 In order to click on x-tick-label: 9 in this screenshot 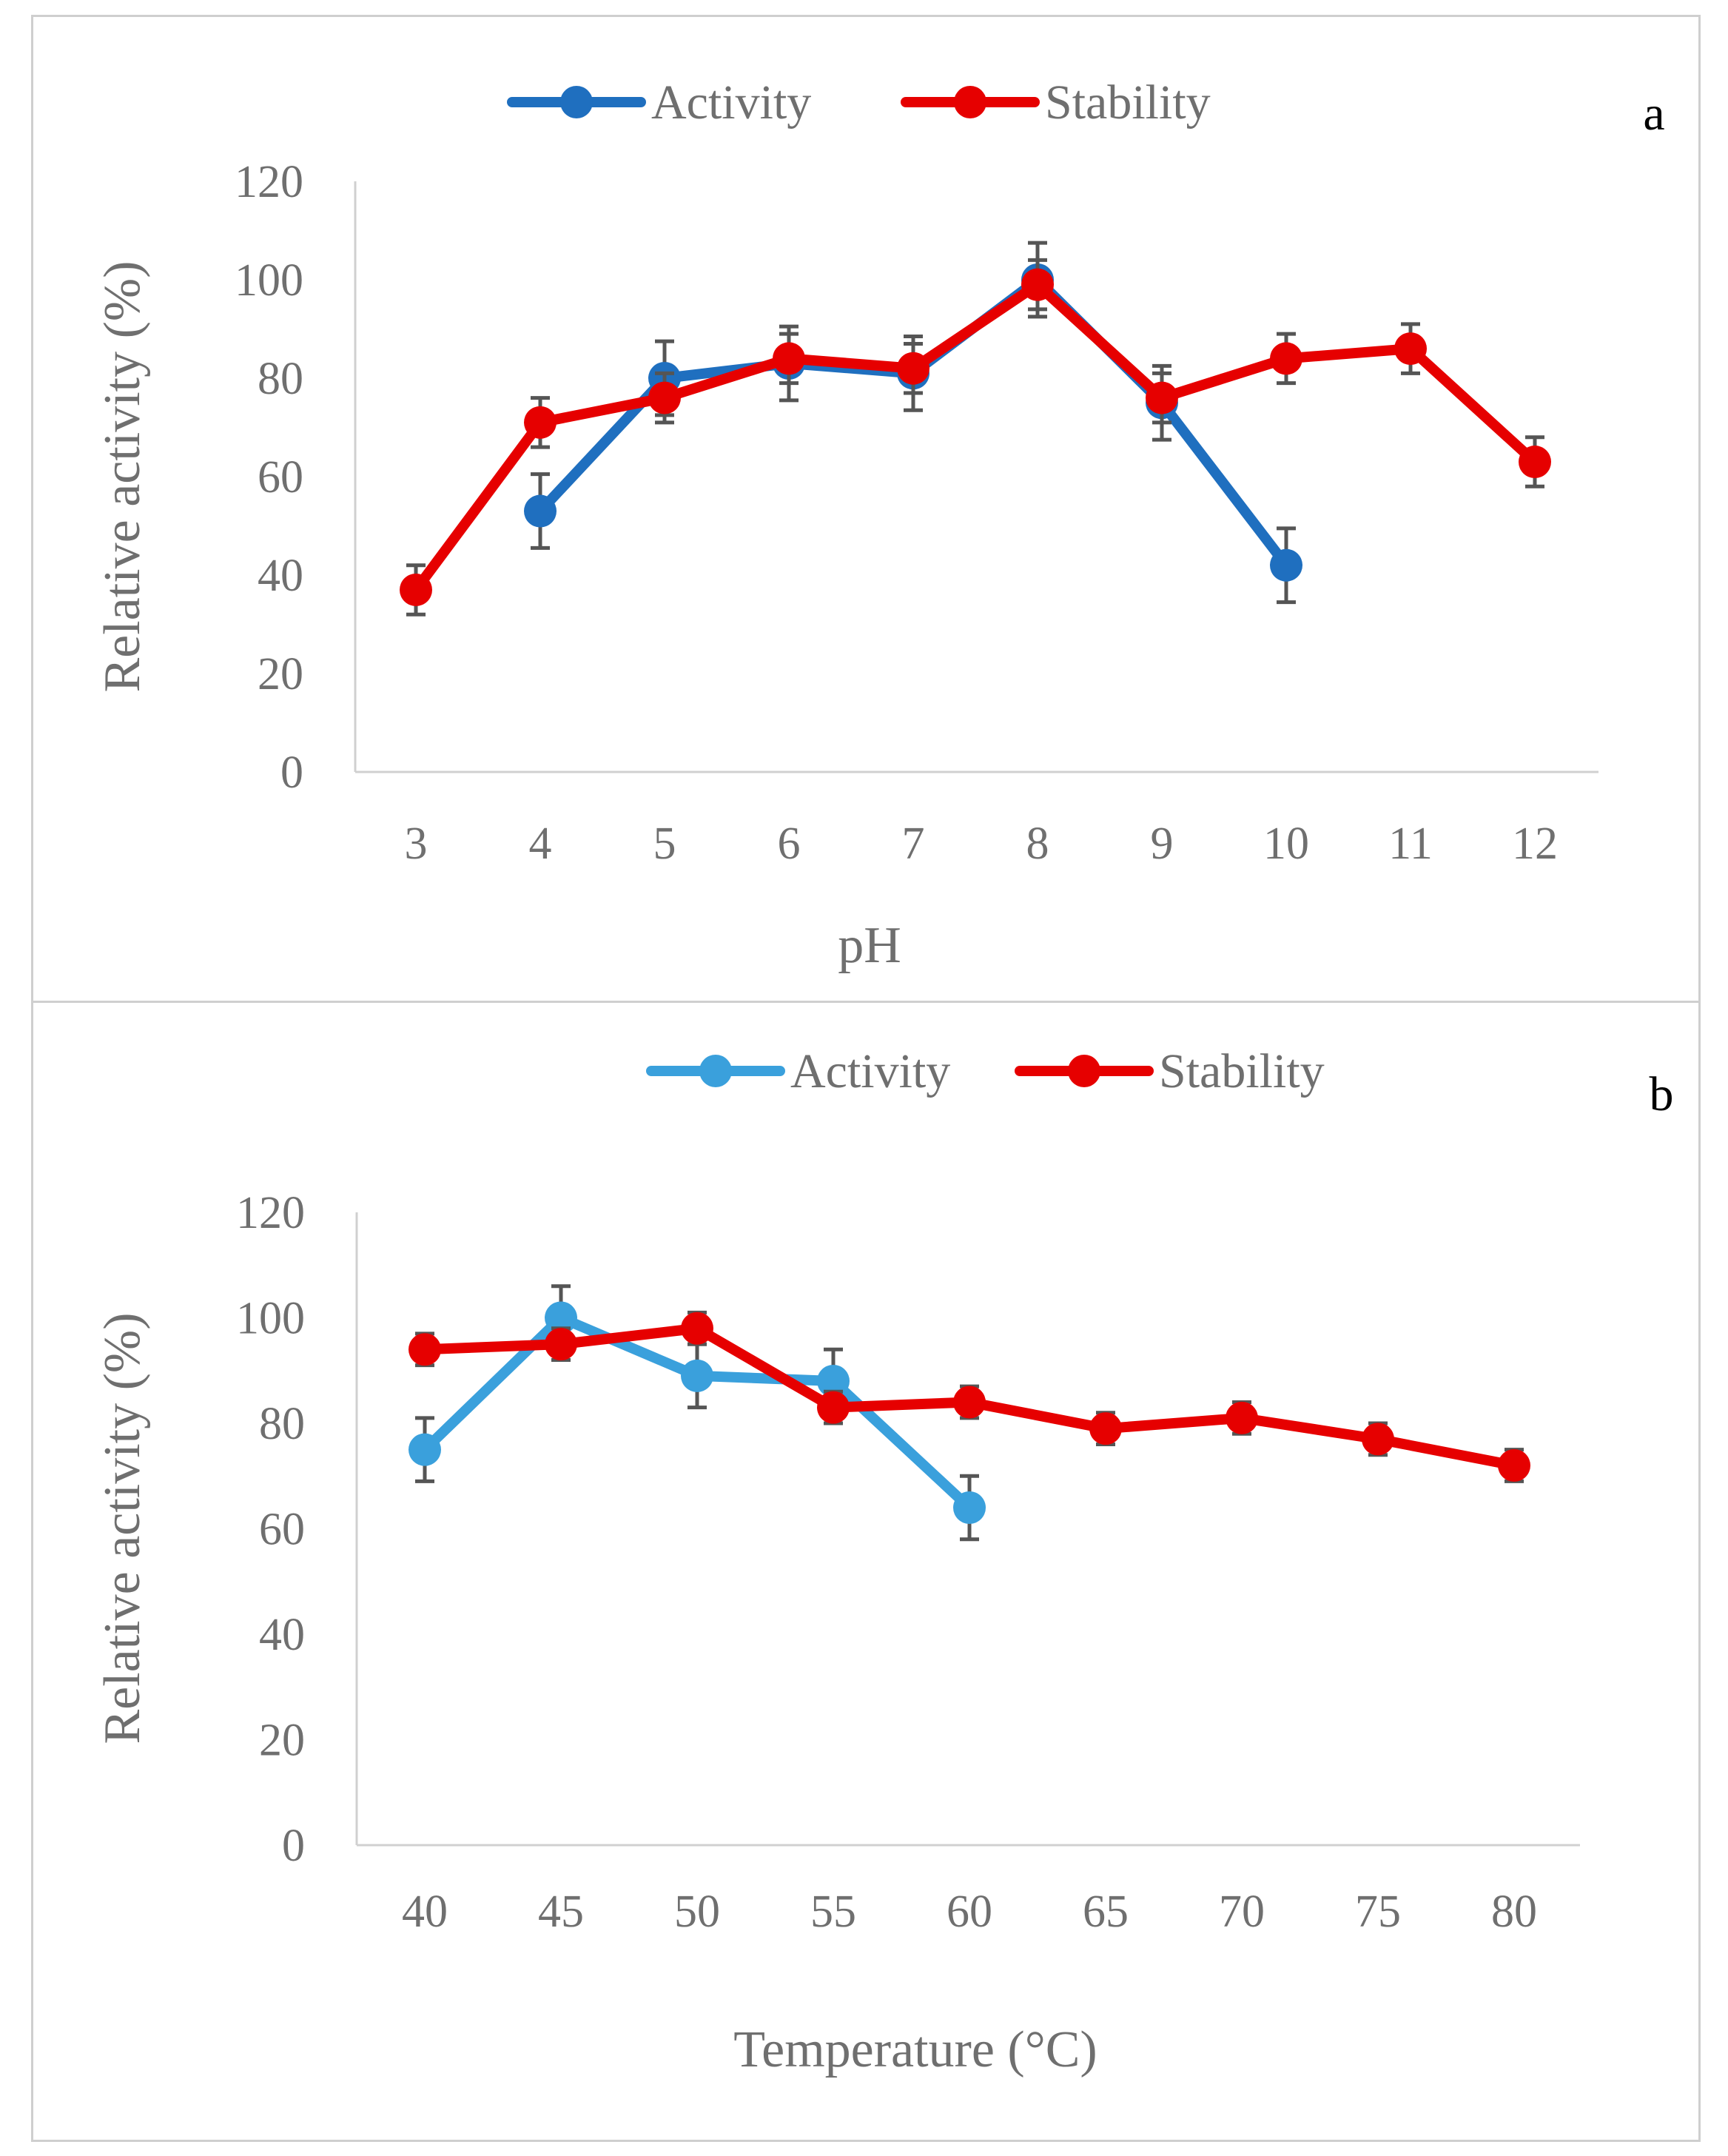, I will do `click(1162, 844)`.